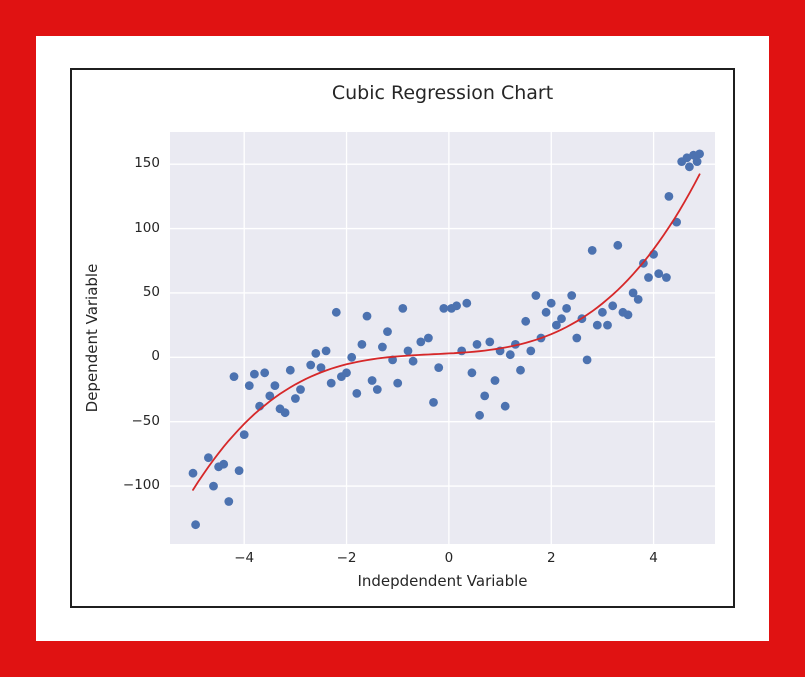 The height and width of the screenshot is (677, 805). What do you see at coordinates (146, 420) in the screenshot?
I see `y-tick-label: −50` at bounding box center [146, 420].